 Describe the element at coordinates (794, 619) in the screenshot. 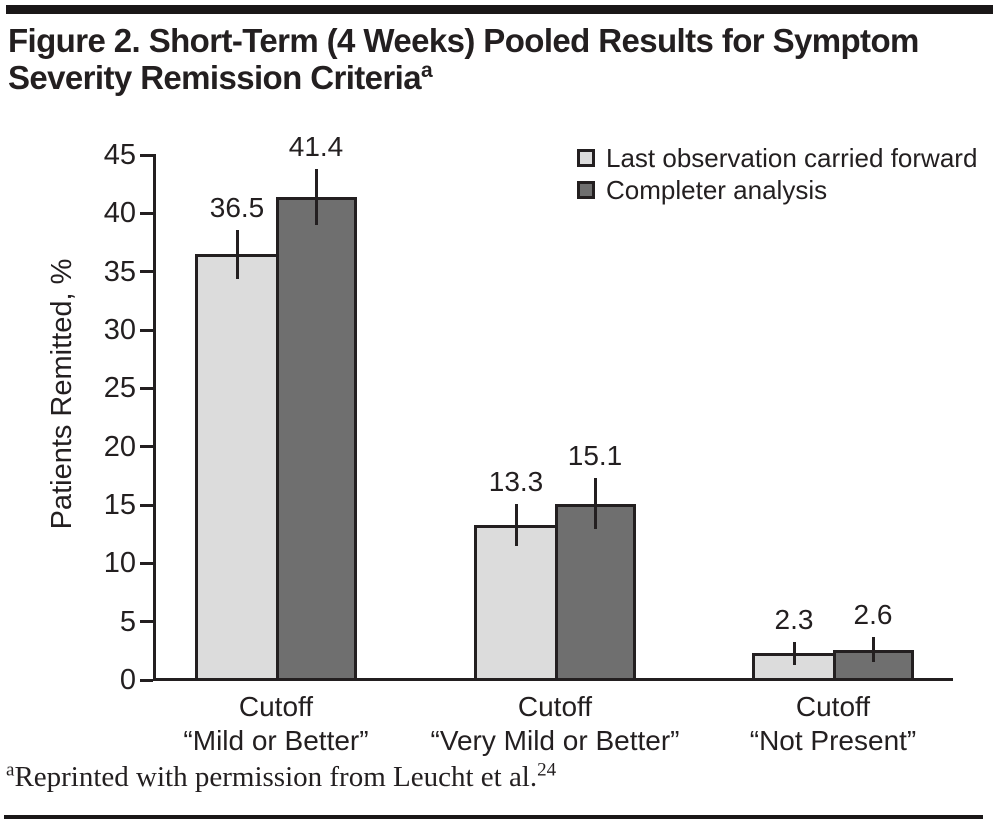

I see `bar-value-label: 2.3` at that location.